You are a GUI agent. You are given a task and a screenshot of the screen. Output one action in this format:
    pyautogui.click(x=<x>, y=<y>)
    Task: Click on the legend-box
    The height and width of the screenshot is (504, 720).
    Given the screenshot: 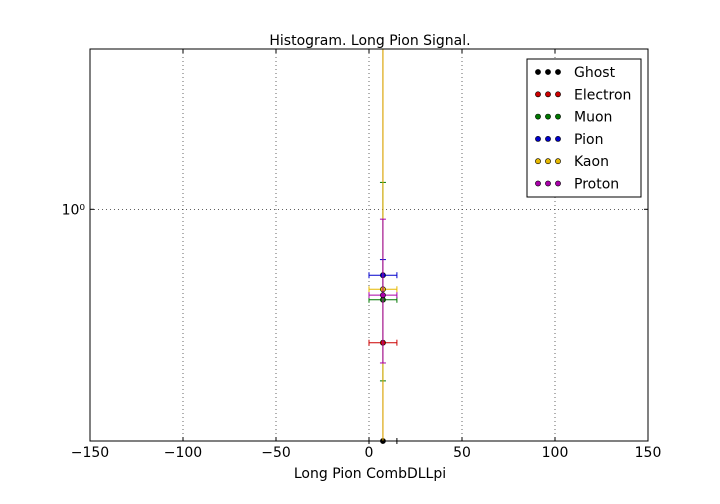 What is the action you would take?
    pyautogui.click(x=584, y=128)
    